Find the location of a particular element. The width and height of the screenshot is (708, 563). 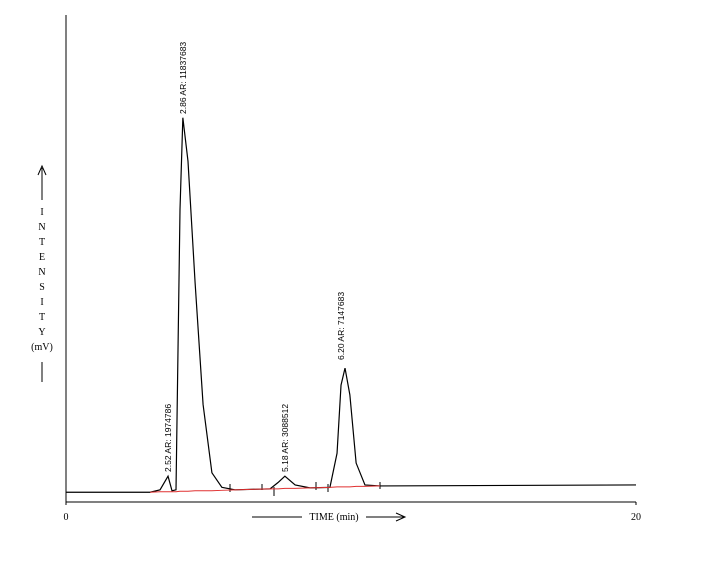

peak-annotation: 2.86 AR: 11837683 is located at coordinates (183, 78).